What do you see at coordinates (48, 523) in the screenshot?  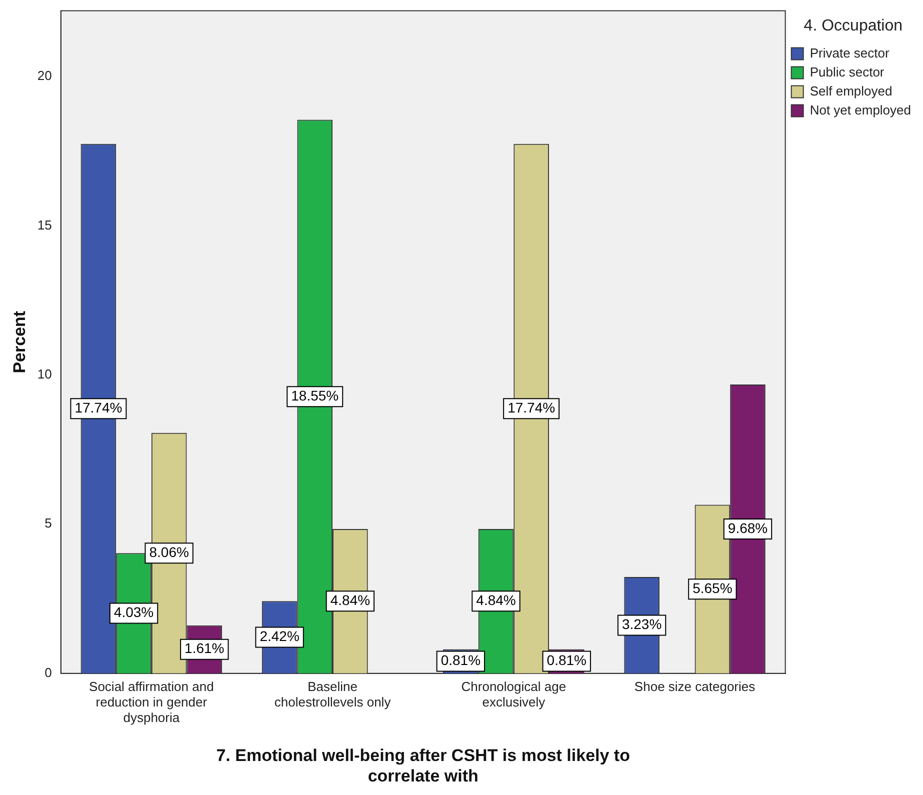 I see `y-tick-label: 5` at bounding box center [48, 523].